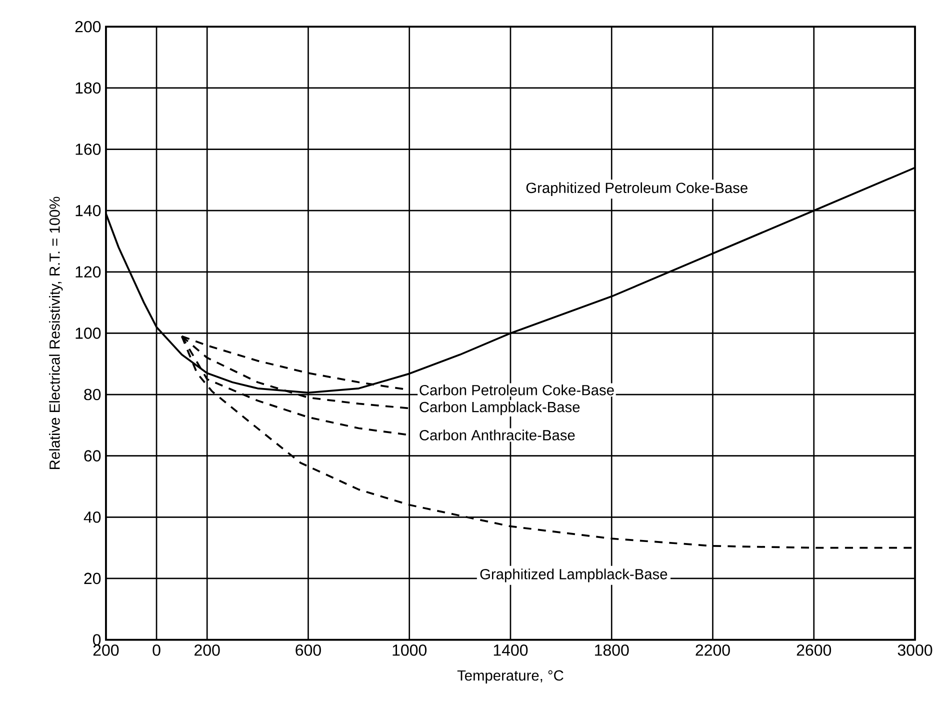 The height and width of the screenshot is (708, 933). Describe the element at coordinates (92, 394) in the screenshot. I see `y-tick-label: 80` at that location.